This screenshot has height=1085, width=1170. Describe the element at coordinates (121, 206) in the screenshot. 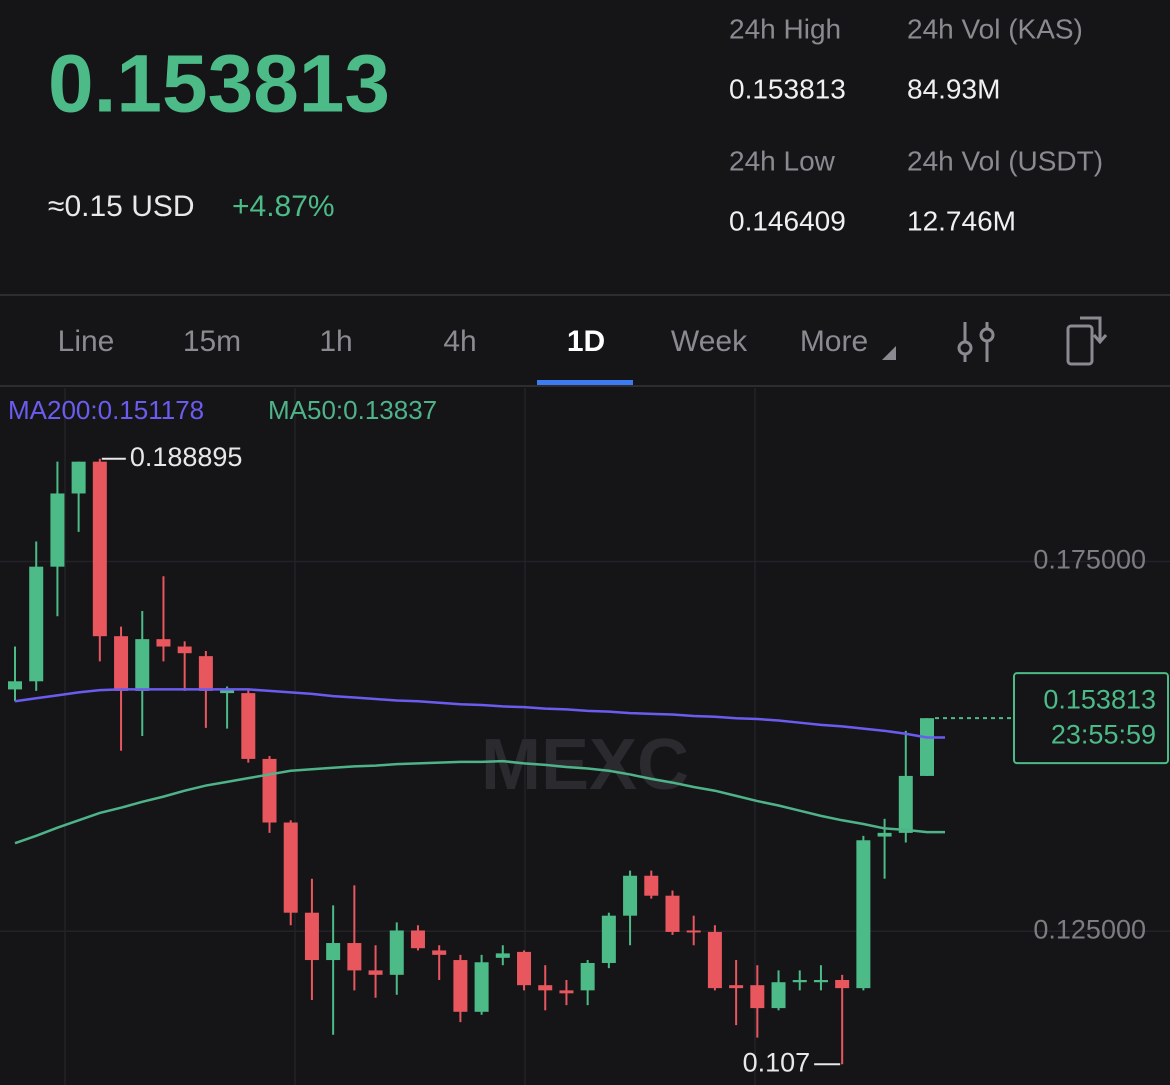

I see `usd-approx: ≈0.15 USD` at that location.